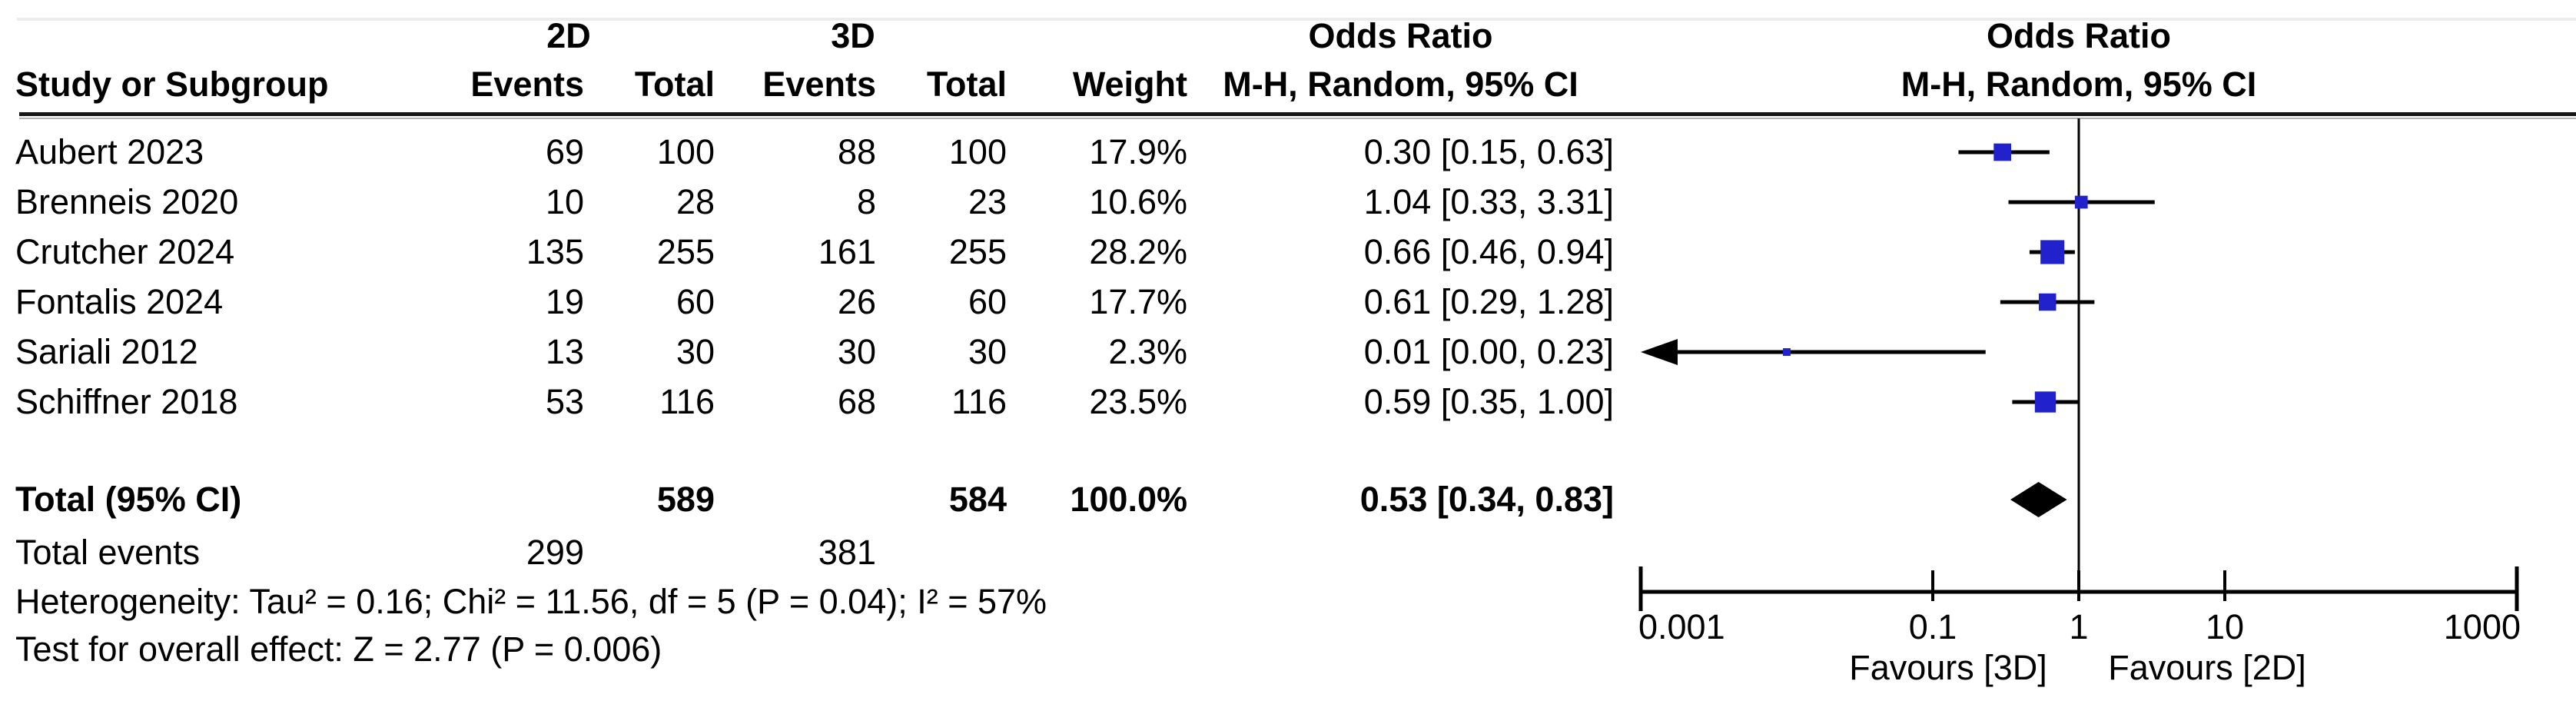  Describe the element at coordinates (977, 151) in the screenshot. I see `total-3d-cell: 100` at that location.